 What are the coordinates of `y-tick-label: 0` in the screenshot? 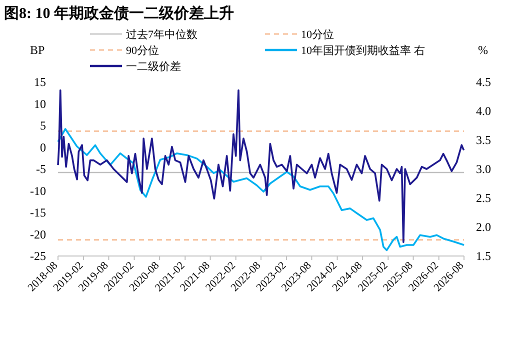 It's located at (43, 147).